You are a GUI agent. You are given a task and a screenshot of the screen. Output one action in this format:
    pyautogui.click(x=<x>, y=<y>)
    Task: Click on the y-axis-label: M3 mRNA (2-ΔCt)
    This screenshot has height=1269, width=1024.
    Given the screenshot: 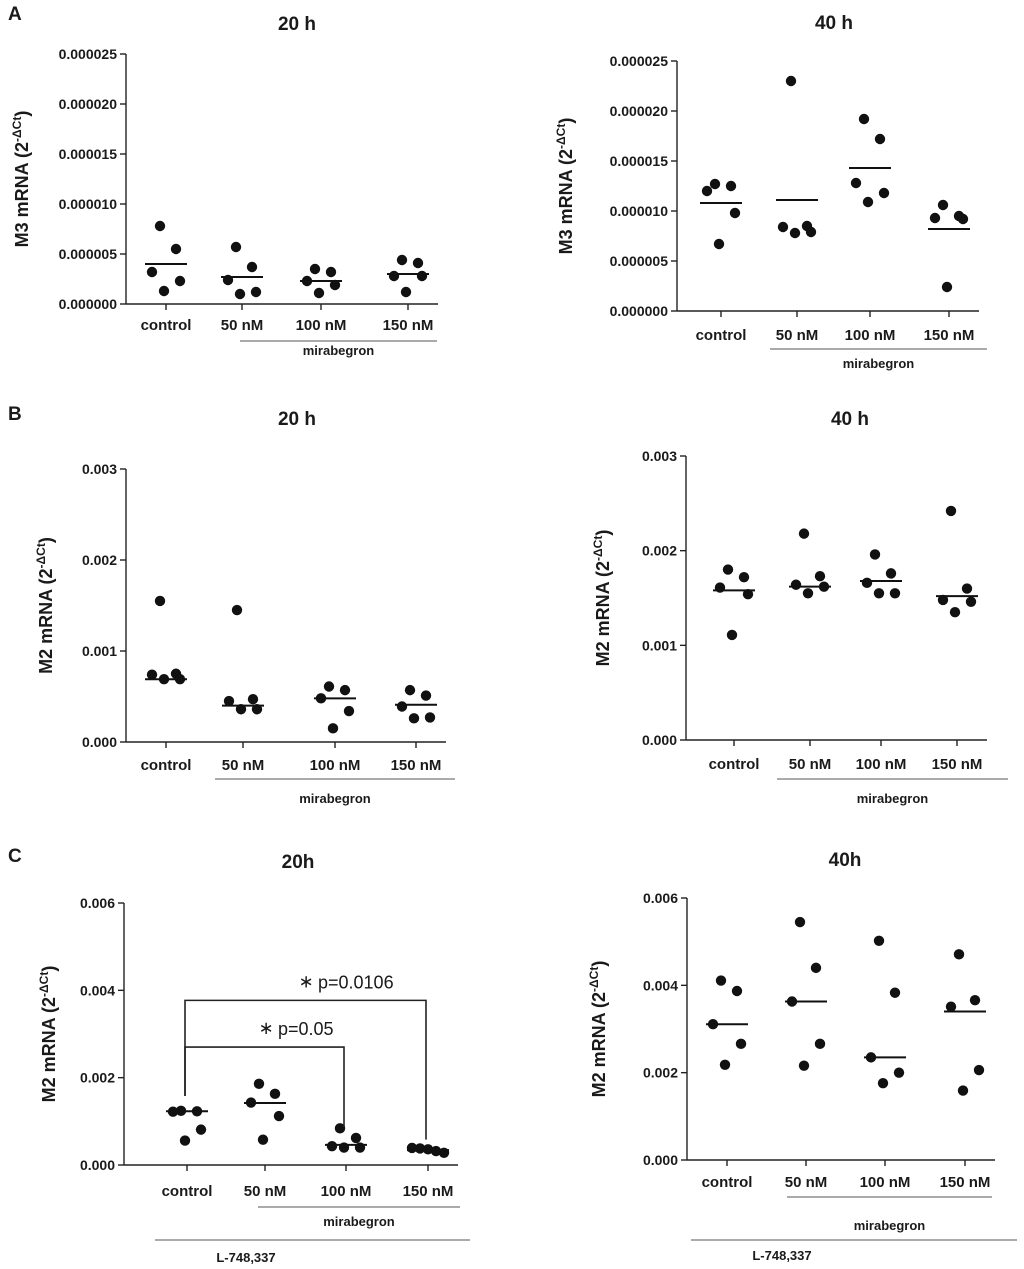 What is the action you would take?
    pyautogui.click(x=565, y=186)
    